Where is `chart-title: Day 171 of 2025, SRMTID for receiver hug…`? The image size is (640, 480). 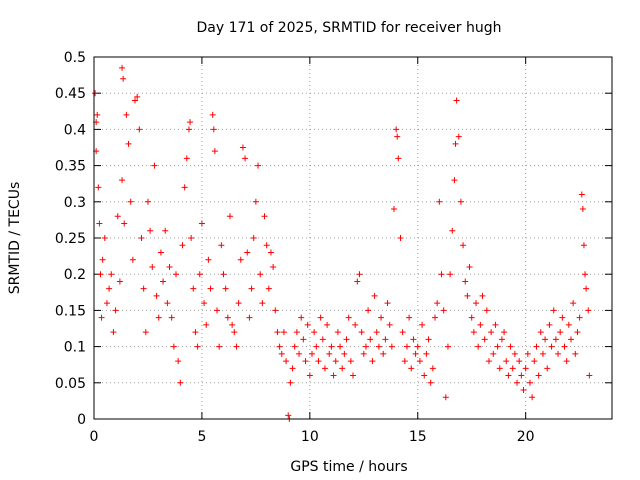
chart-title: Day 171 of 2025, SRMTID for receiver hug… is located at coordinates (349, 28).